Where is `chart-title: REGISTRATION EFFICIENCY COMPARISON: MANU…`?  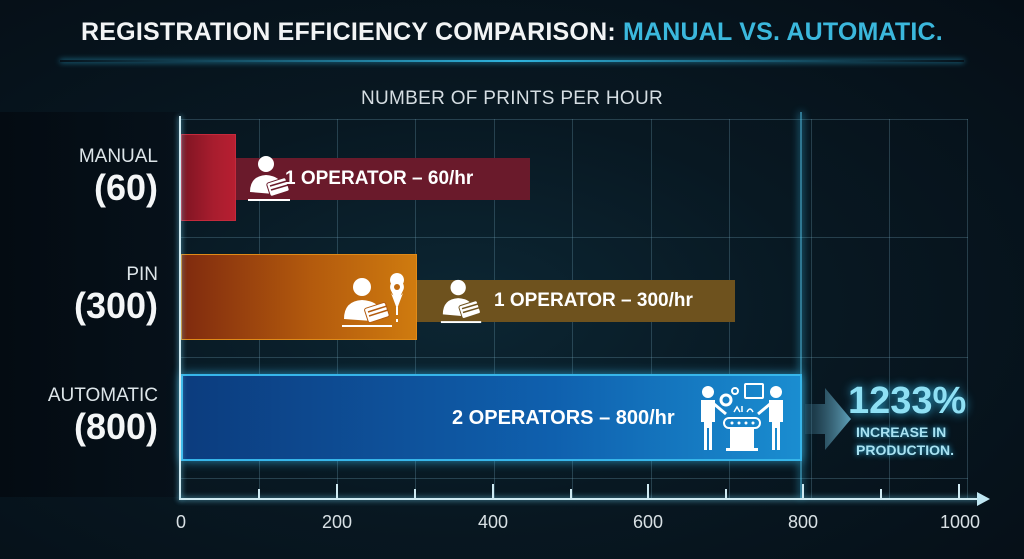
chart-title: REGISTRATION EFFICIENCY COMPARISON: MANU… is located at coordinates (512, 32).